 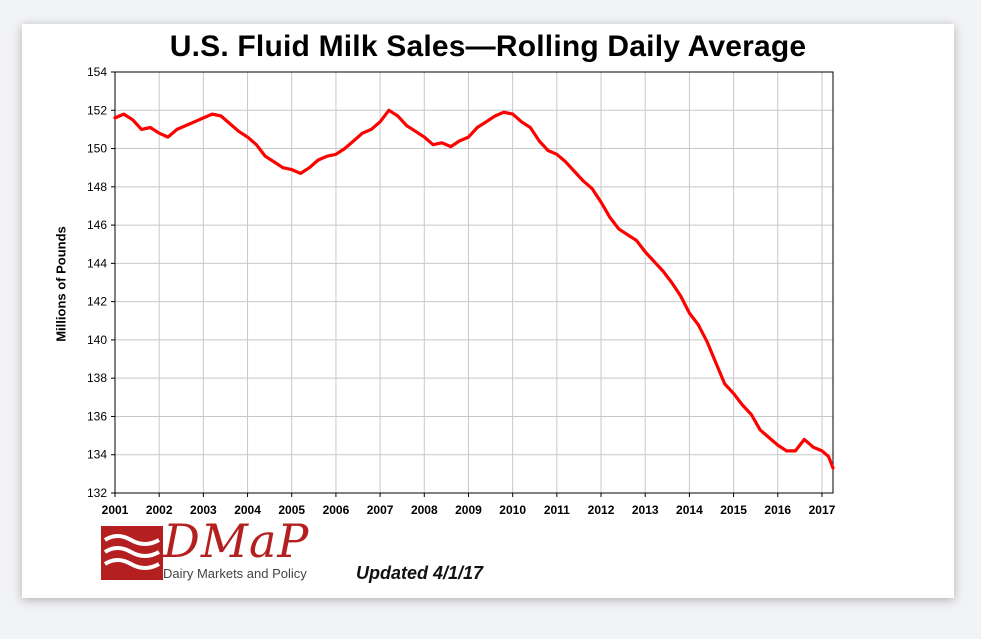 What do you see at coordinates (777, 510) in the screenshot?
I see `x-tick-label: 2016` at bounding box center [777, 510].